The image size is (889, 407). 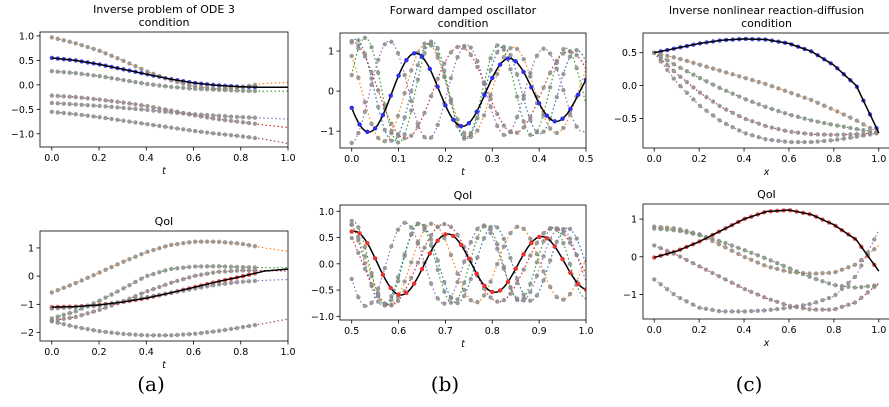 What do you see at coordinates (463, 262) in the screenshot?
I see `axes-frame` at bounding box center [463, 262].